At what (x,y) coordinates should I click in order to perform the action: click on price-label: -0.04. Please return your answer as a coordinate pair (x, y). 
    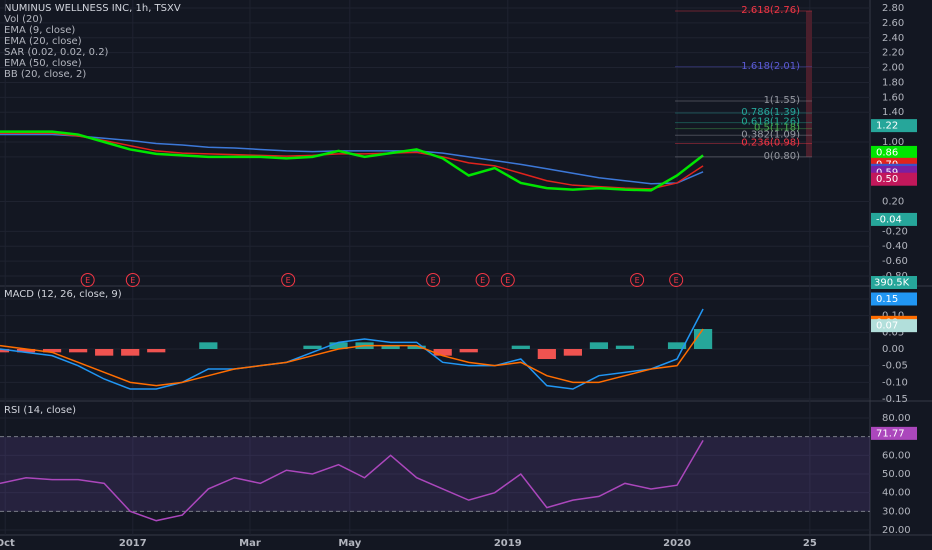
    Looking at the image, I should click on (889, 219).